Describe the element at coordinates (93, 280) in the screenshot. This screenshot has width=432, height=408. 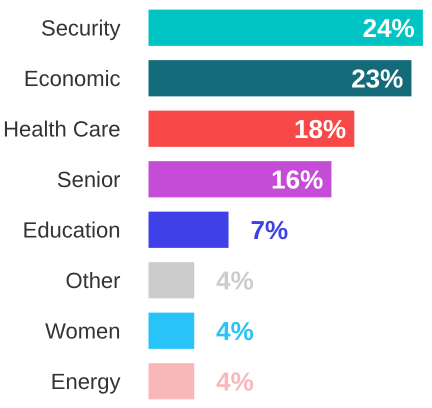
I see `y-tick-label: Other` at that location.